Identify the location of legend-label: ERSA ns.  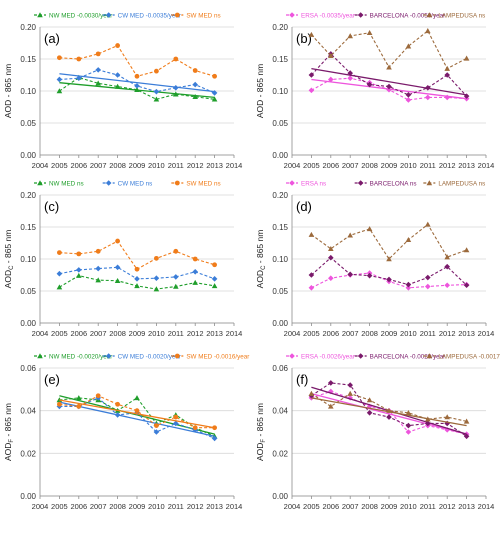
(313, 184).